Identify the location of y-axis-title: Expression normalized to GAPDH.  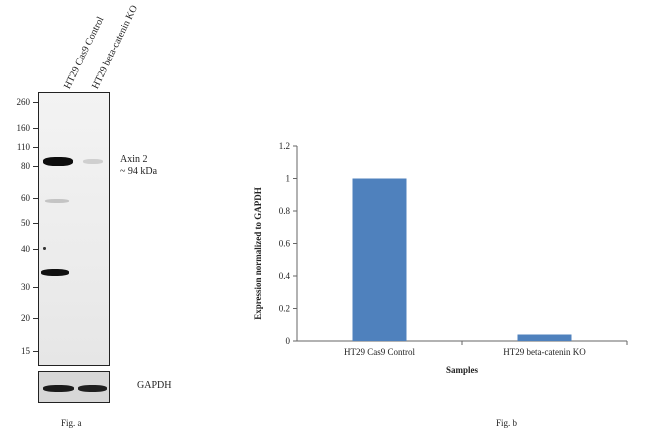
(258, 253).